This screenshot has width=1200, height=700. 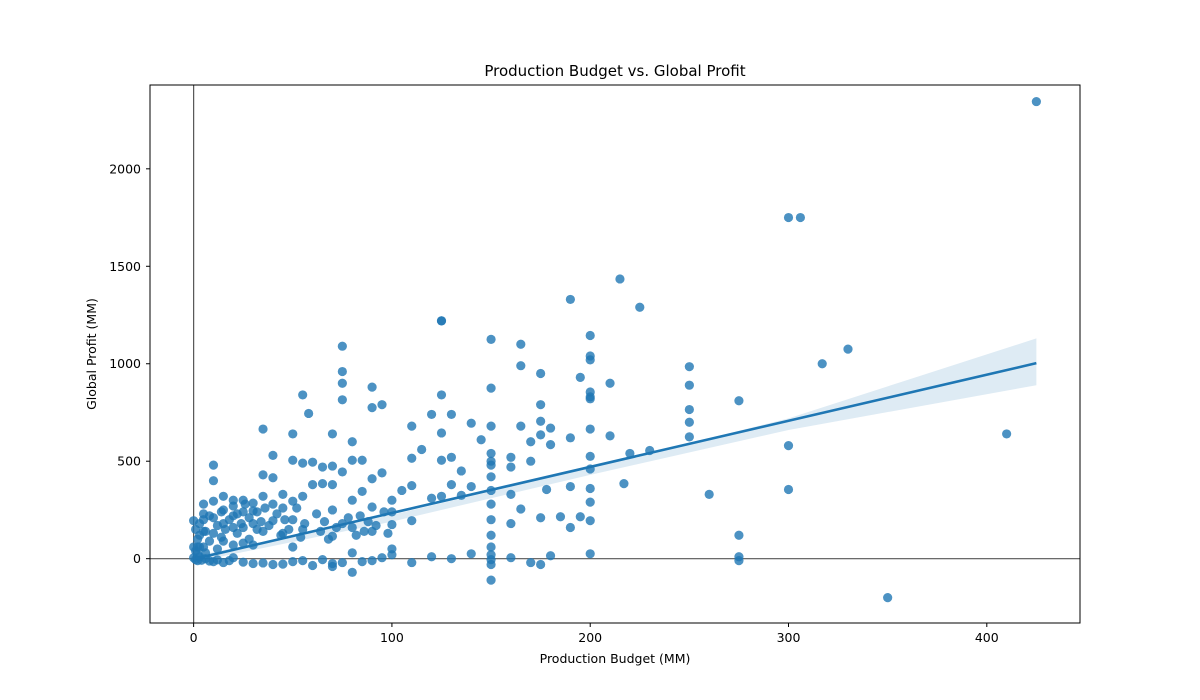 I want to click on x-tick-label: 400, so click(x=987, y=637).